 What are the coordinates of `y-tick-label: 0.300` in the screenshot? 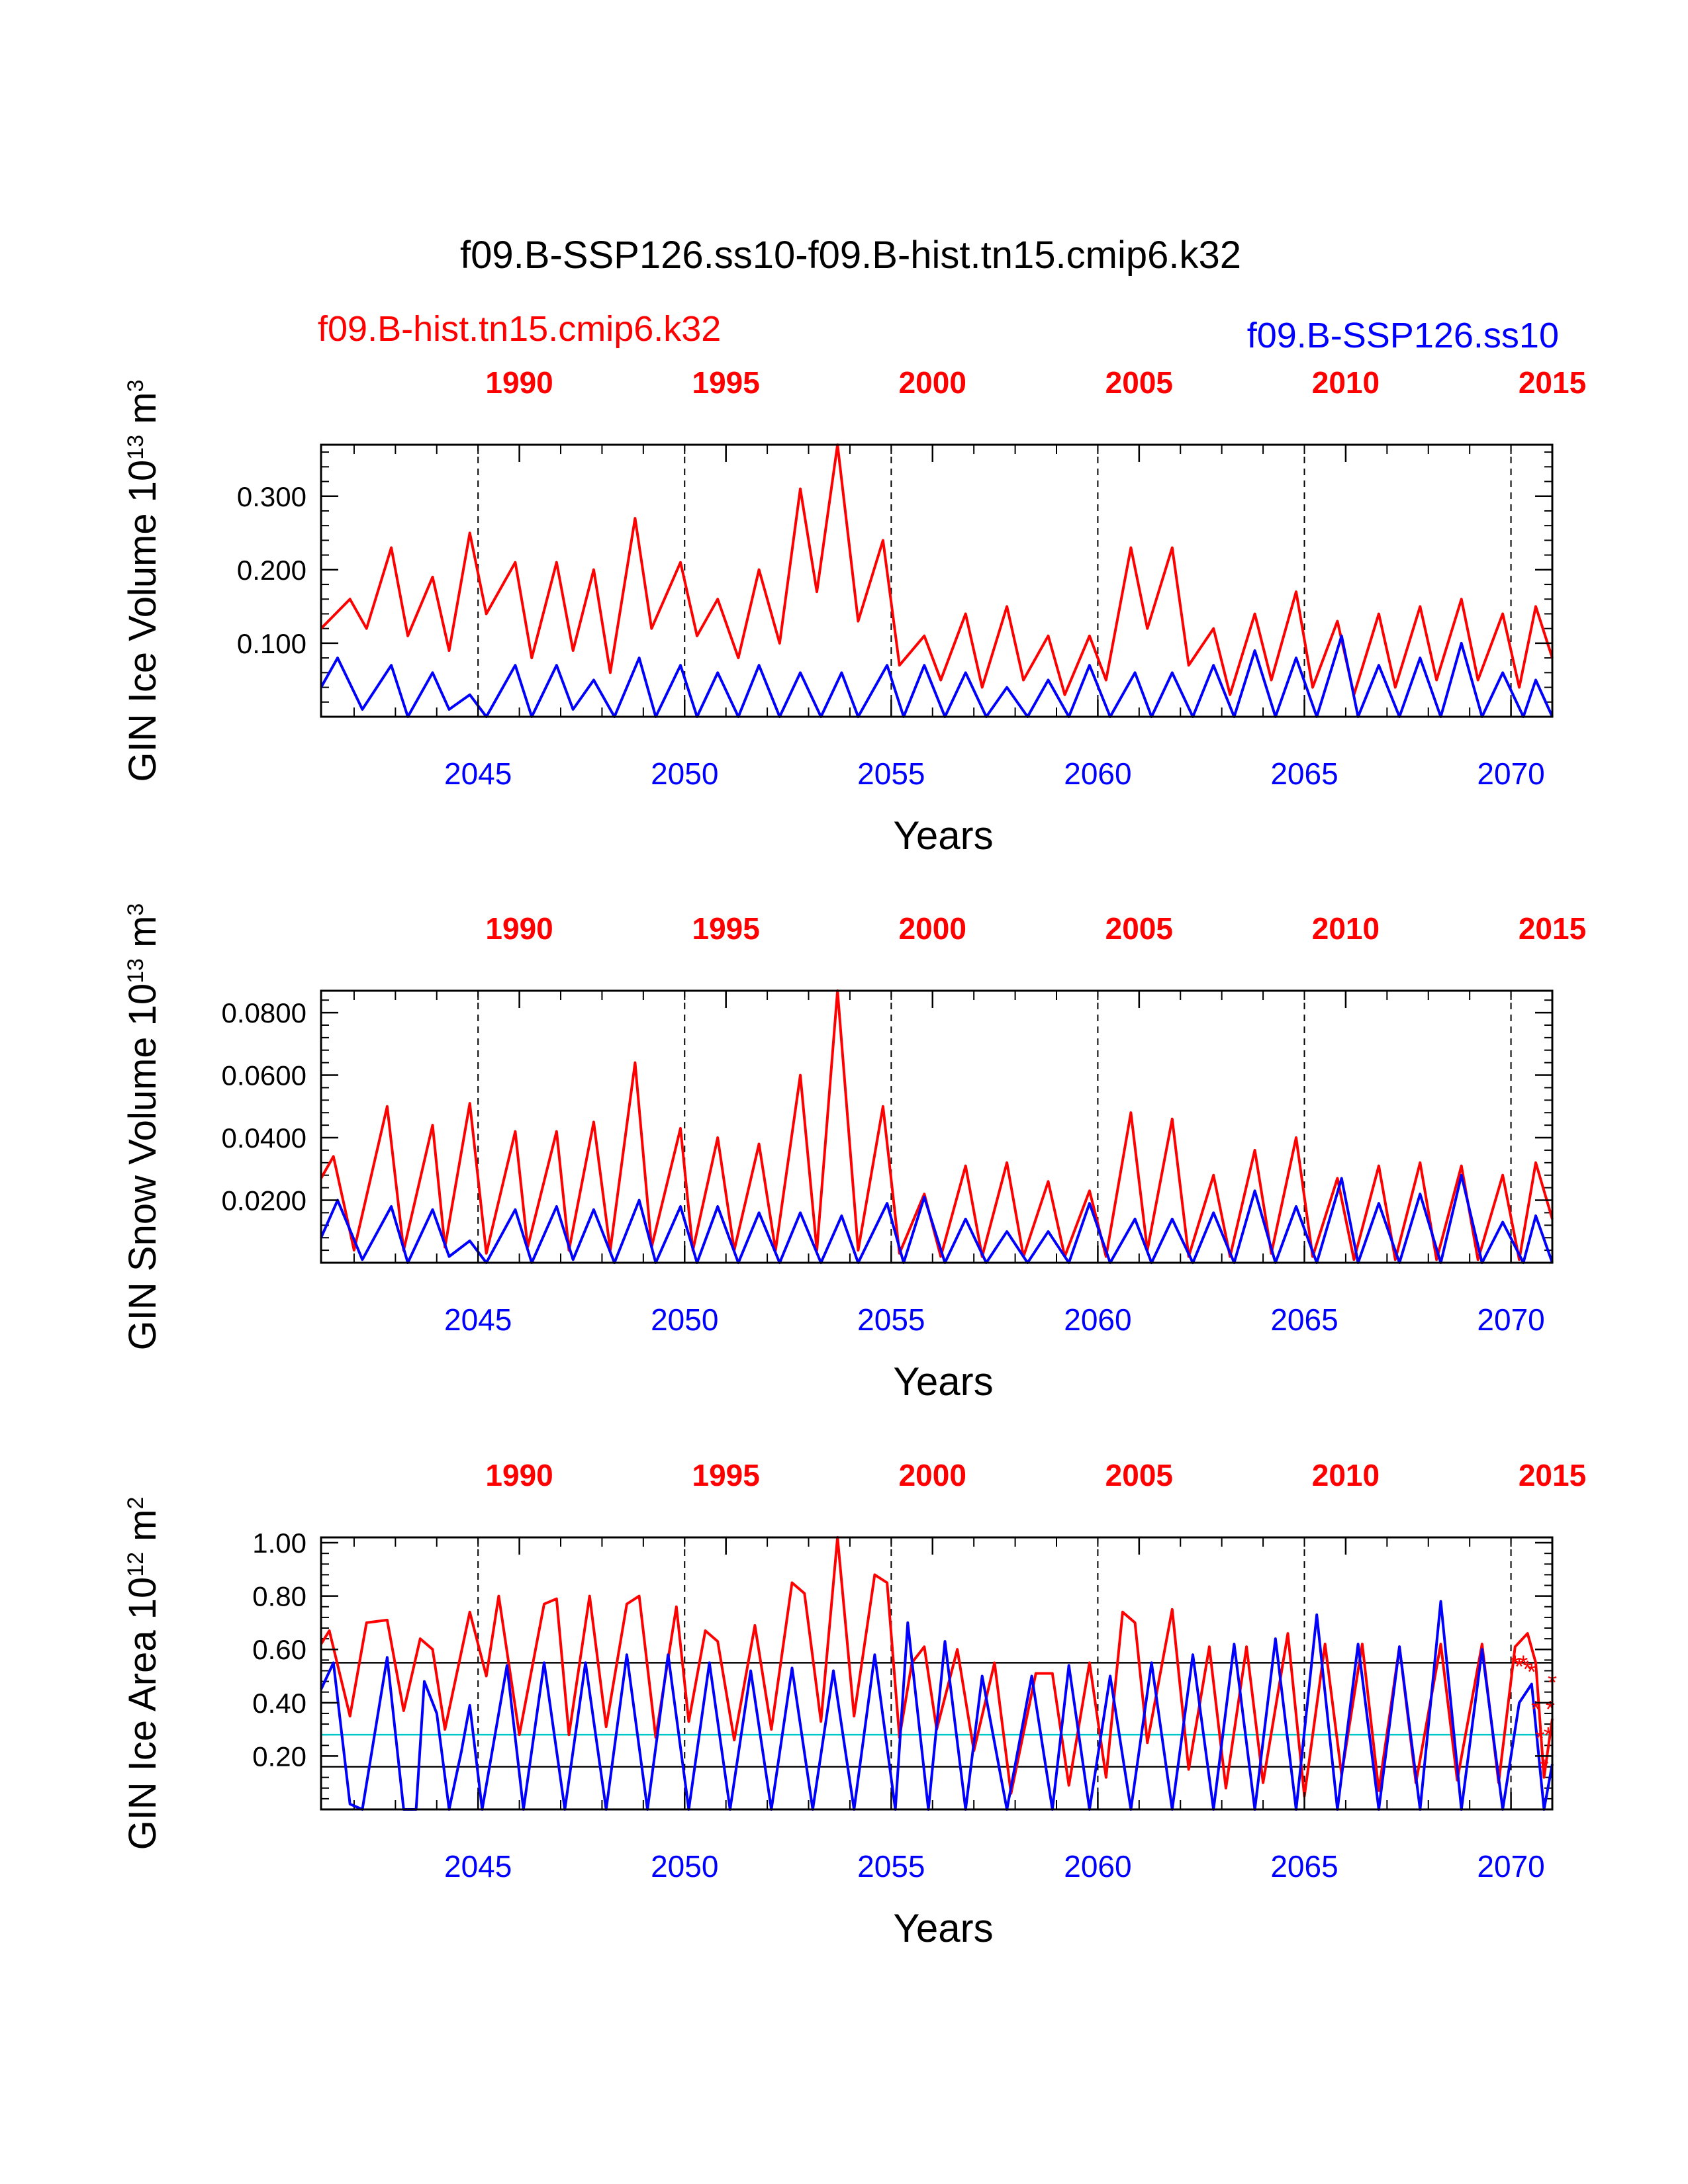 It's located at (271, 496).